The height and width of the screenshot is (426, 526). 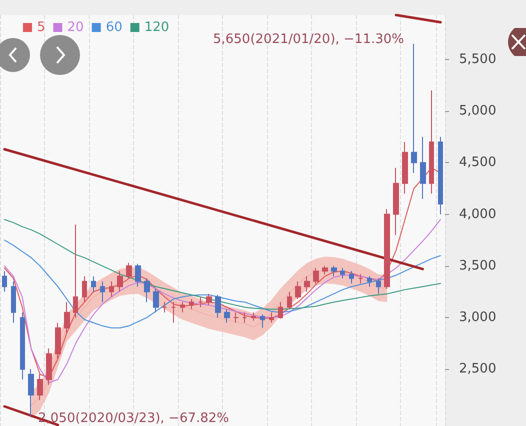 I want to click on annotation: 2,050(2020/03/23), −67.82%, so click(x=134, y=418).